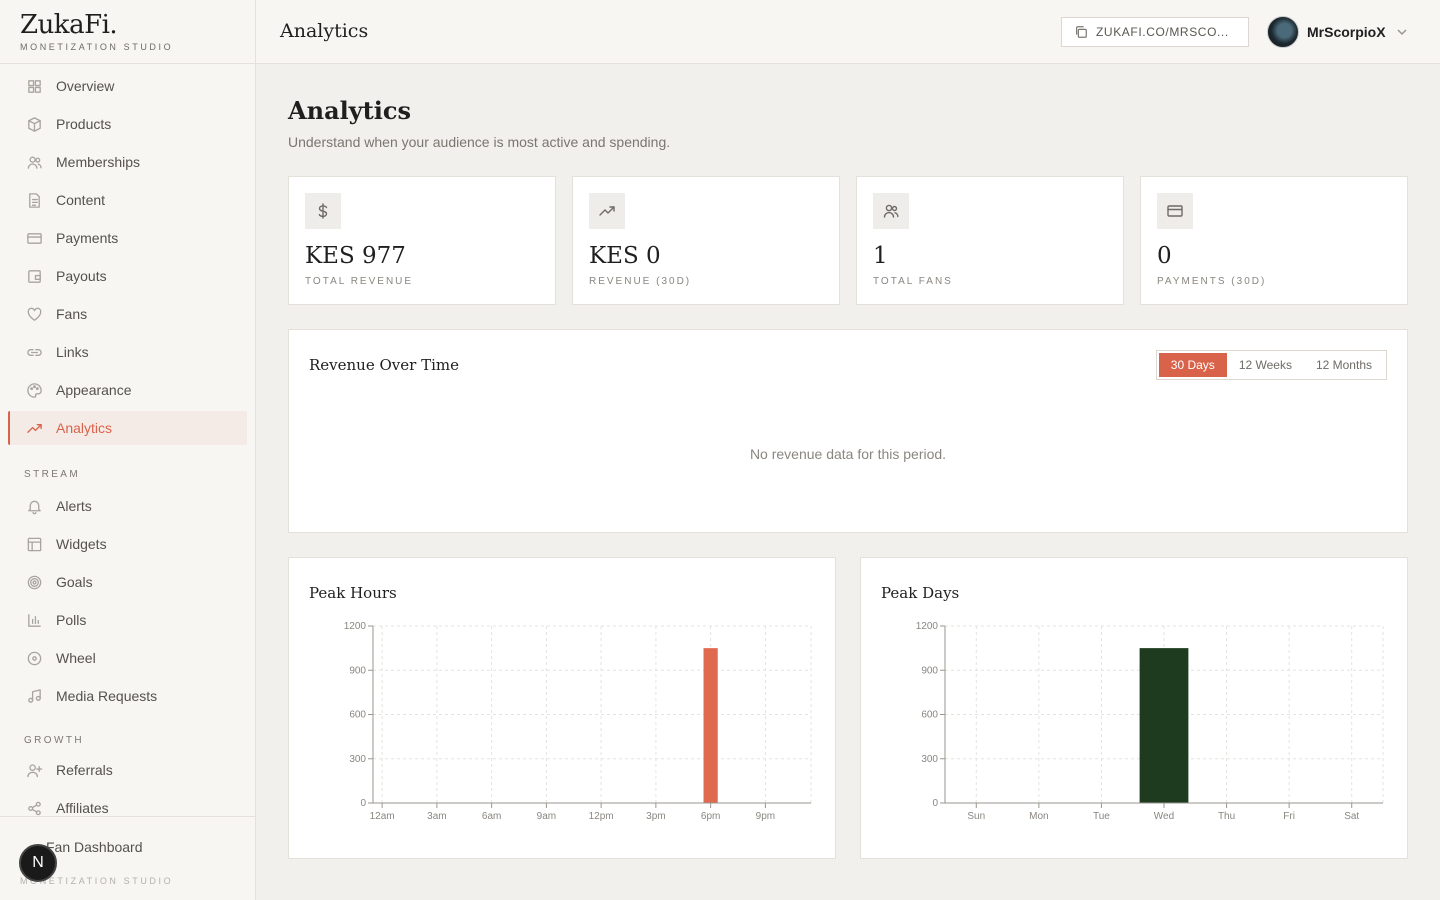  I want to click on y-tick-label: 900, so click(357, 670).